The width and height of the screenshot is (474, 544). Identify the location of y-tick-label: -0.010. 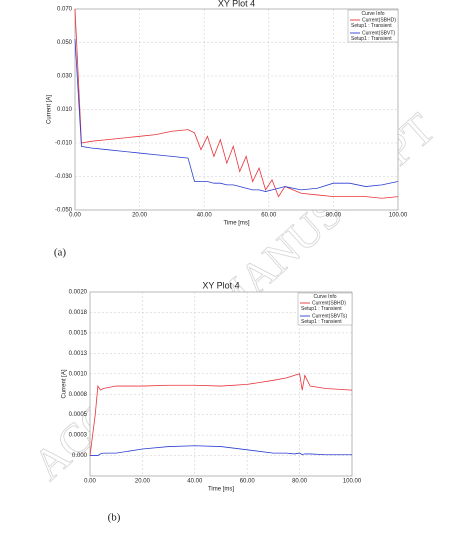
(64, 144).